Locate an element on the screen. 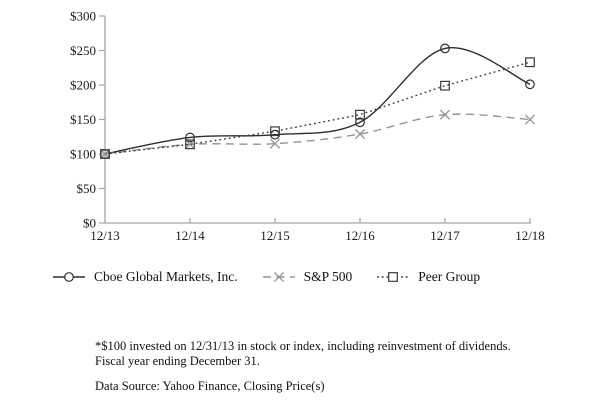 This screenshot has width=611, height=403. y-tick-label: $0 is located at coordinates (89, 223).